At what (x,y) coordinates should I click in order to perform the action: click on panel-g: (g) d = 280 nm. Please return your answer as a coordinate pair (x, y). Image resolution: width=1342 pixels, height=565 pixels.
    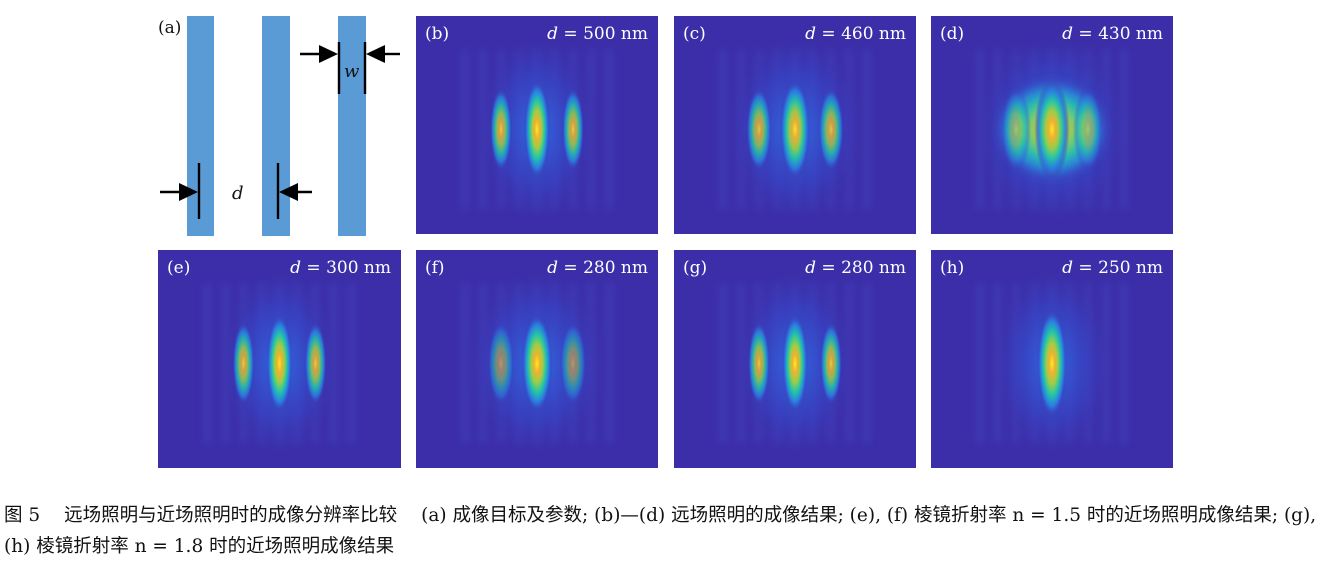
    Looking at the image, I should click on (795, 359).